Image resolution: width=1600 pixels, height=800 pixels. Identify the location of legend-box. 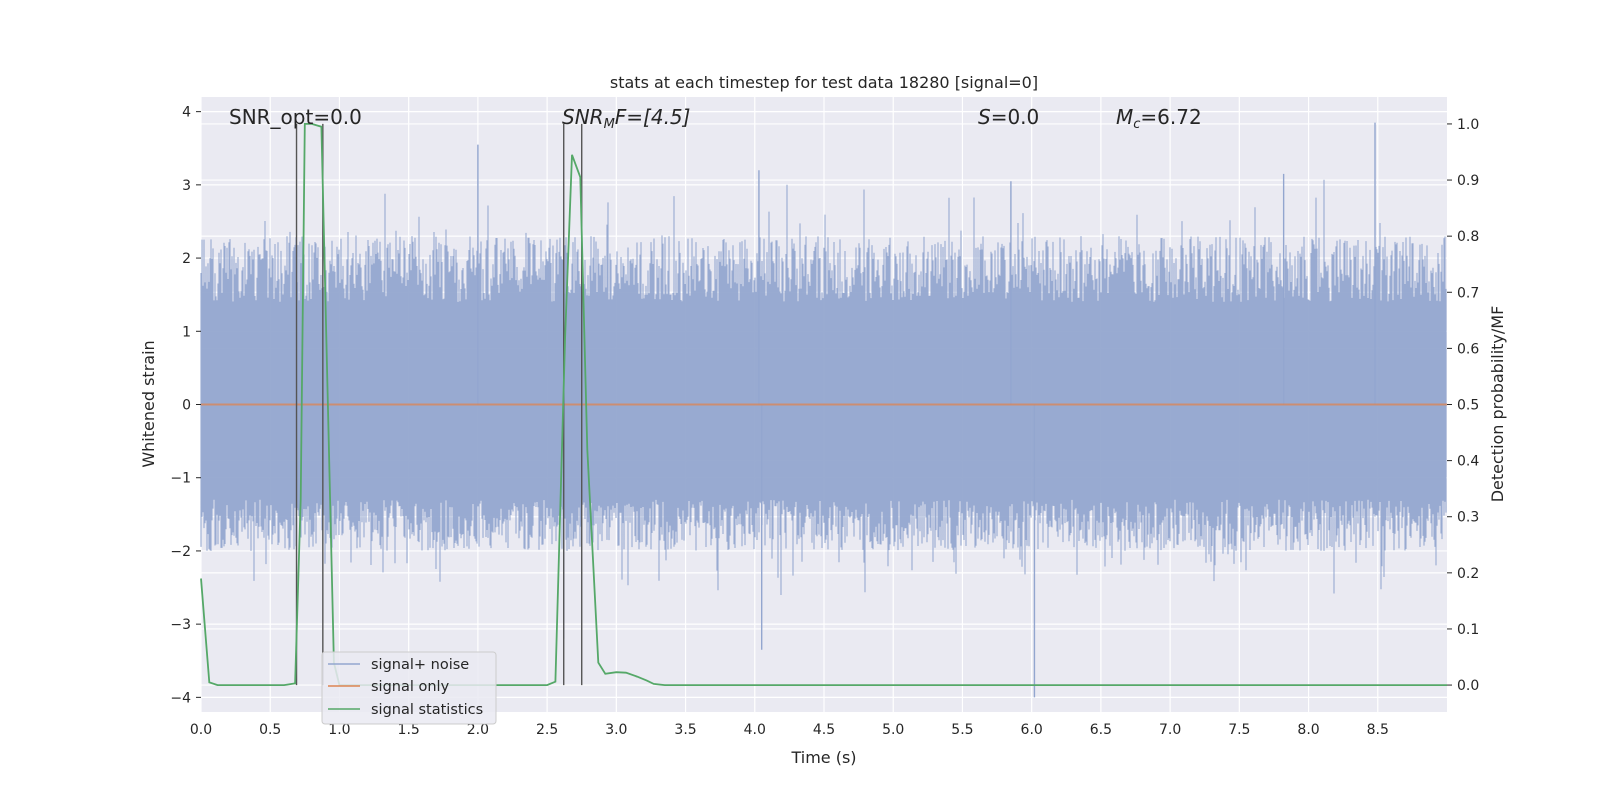
(409, 688).